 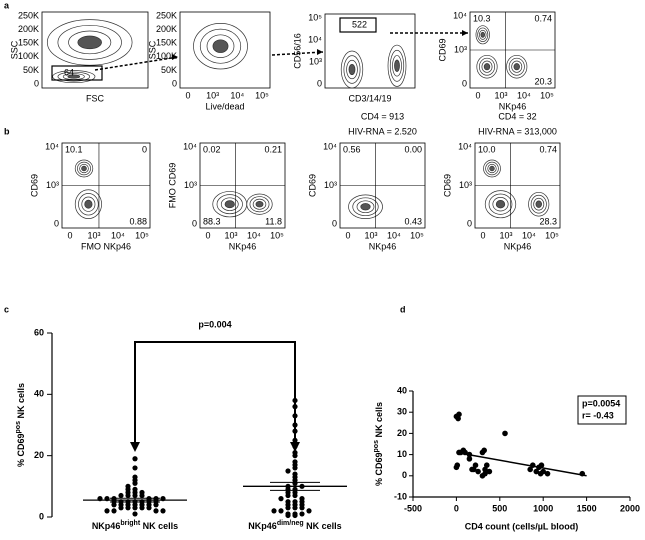 I want to click on quadrant-value: 11.8, so click(x=273, y=221).